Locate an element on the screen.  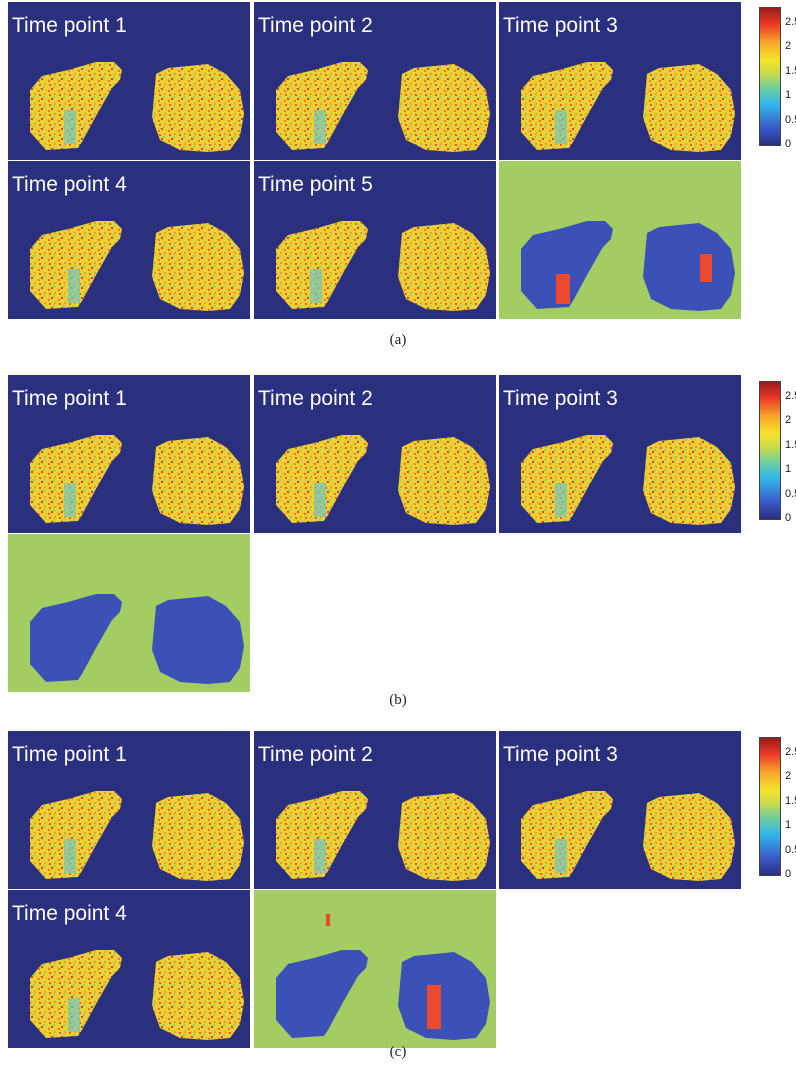
figure-caption: (b) is located at coordinates (398, 700).